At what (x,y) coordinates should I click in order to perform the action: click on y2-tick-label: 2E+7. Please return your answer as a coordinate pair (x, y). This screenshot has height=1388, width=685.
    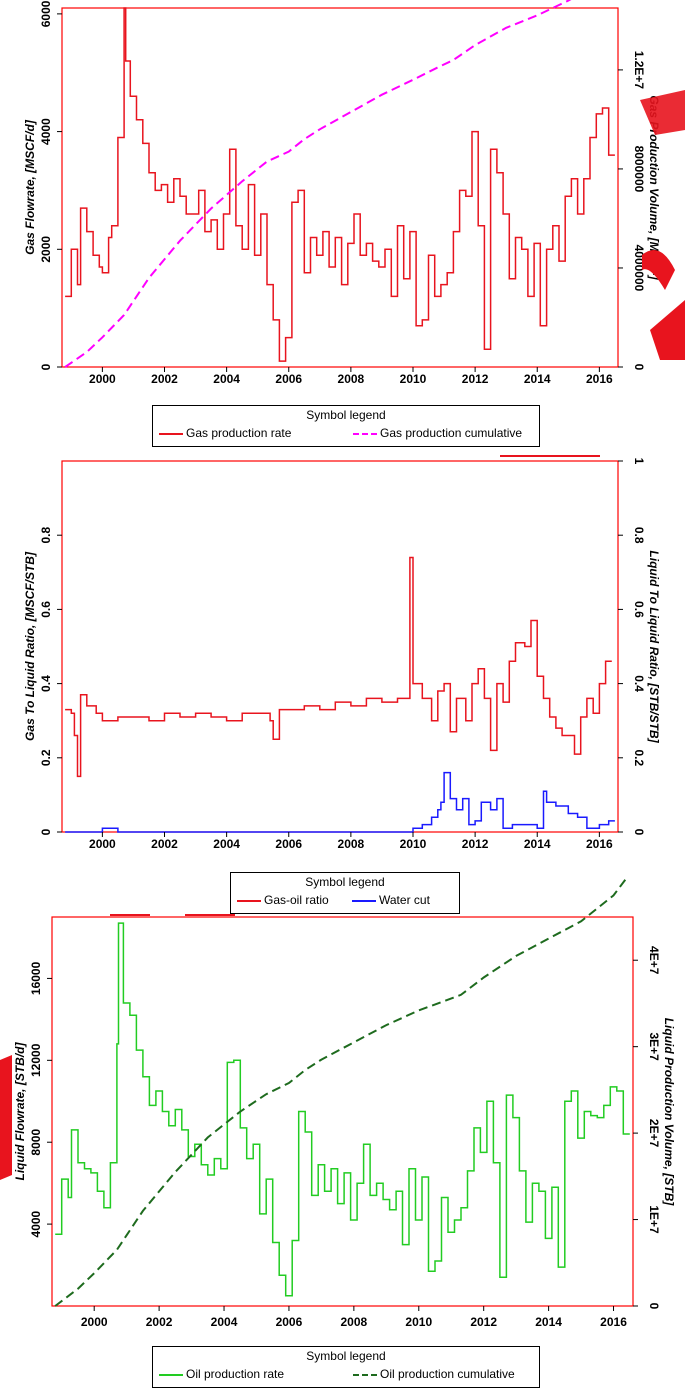
    Looking at the image, I should click on (654, 1133).